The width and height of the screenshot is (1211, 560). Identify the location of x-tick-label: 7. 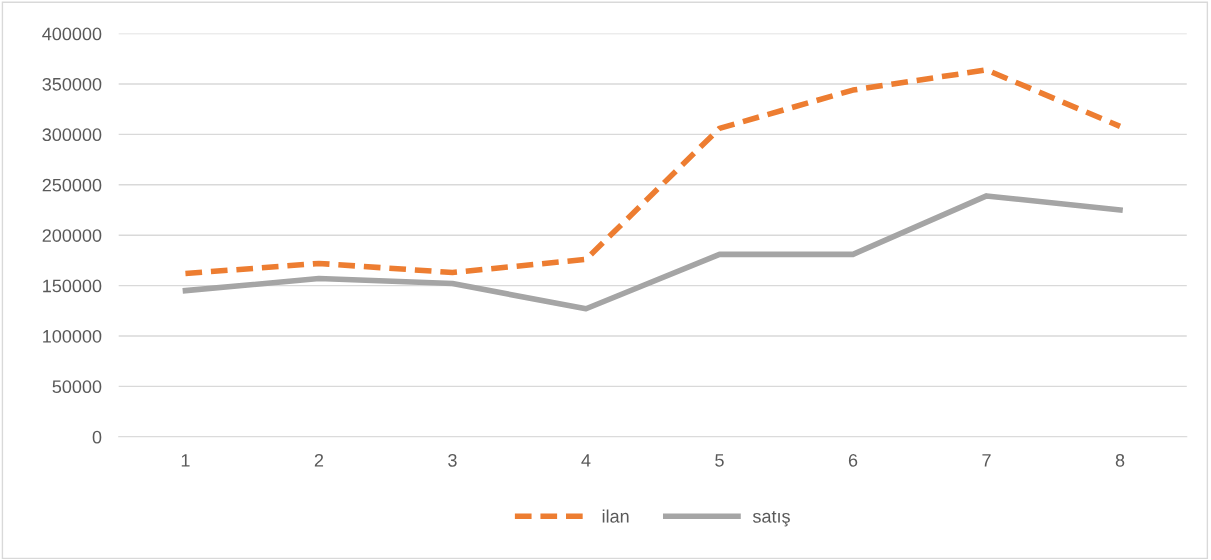
(986, 460).